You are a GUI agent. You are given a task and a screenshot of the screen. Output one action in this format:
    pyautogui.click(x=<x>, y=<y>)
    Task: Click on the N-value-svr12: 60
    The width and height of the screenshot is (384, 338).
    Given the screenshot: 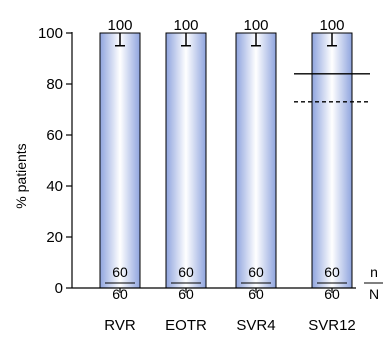 What is the action you would take?
    pyautogui.click(x=332, y=294)
    